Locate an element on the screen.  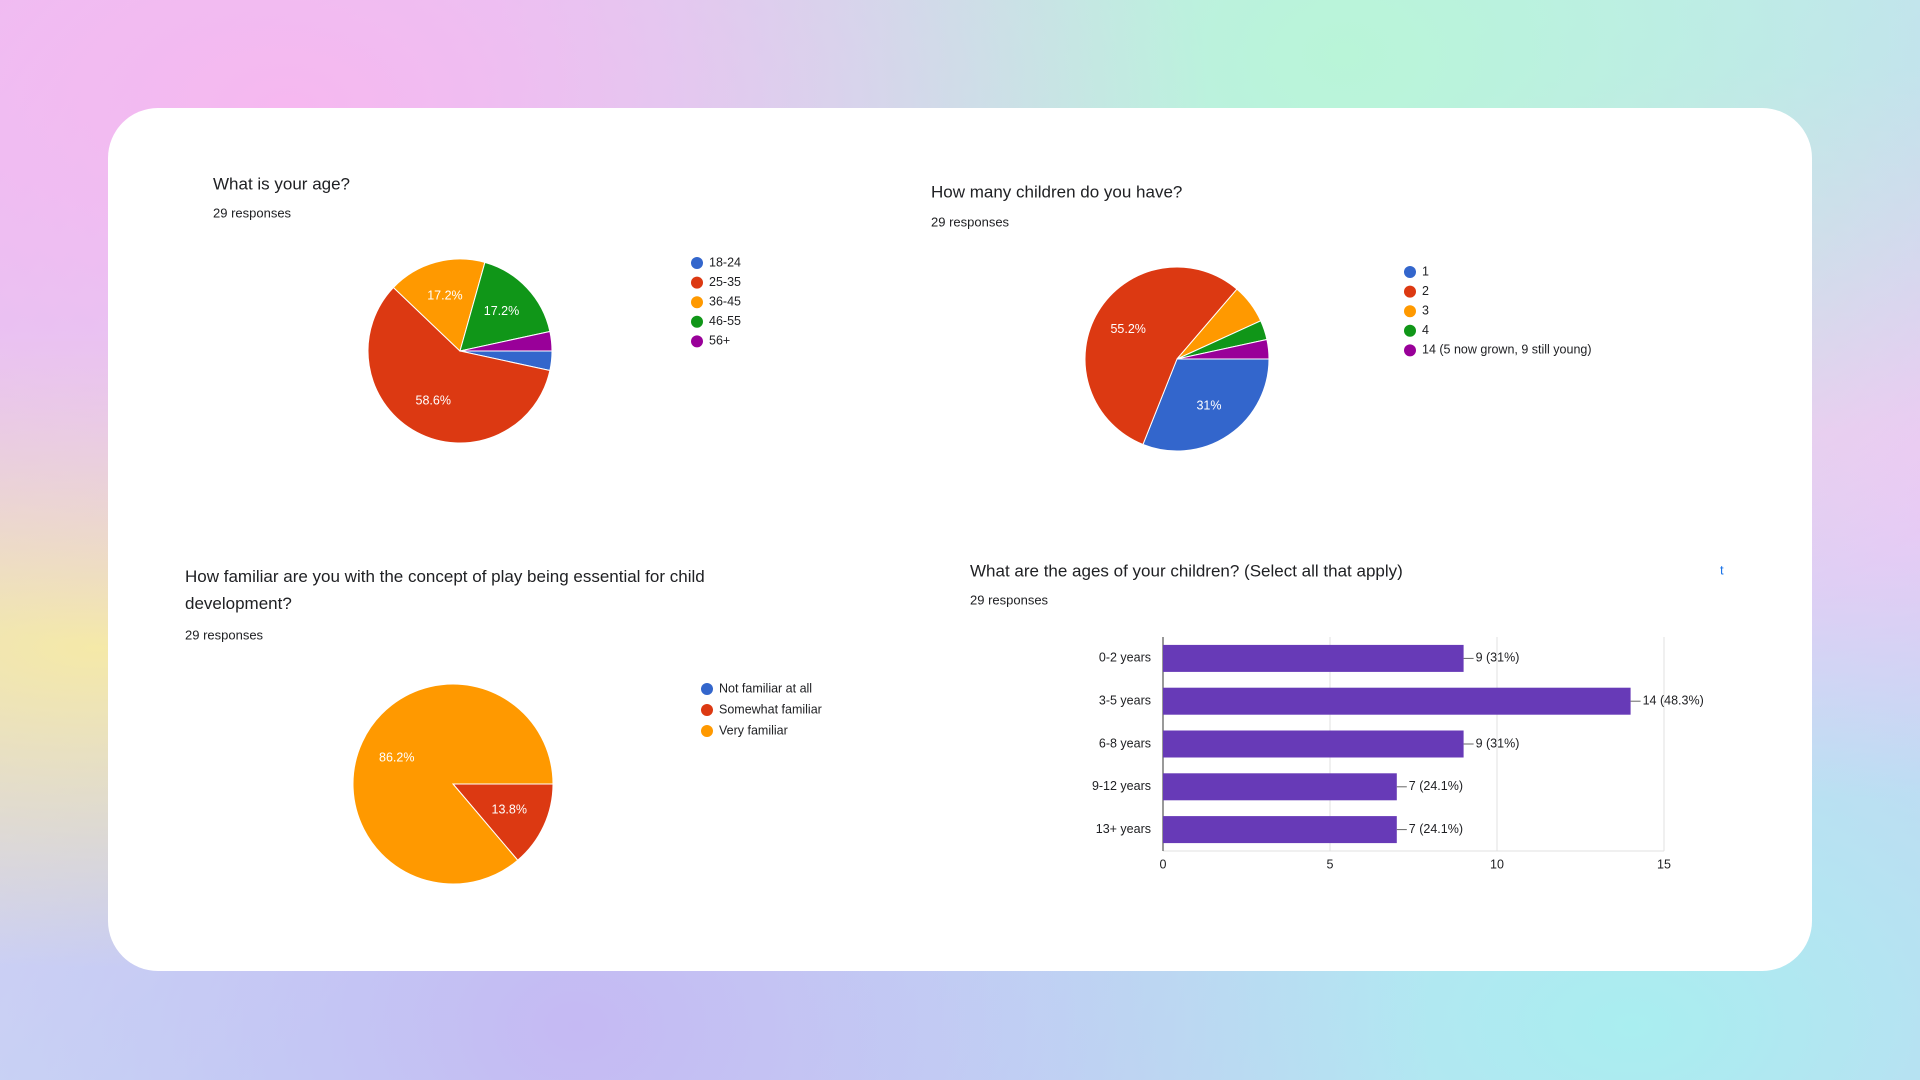
legend-label: 25-35 is located at coordinates (725, 282).